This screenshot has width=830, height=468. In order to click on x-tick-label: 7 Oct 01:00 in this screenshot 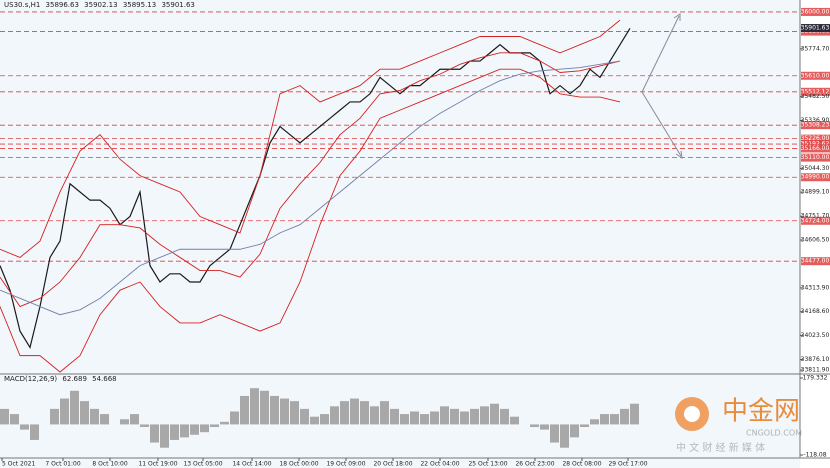, I will do `click(62, 464)`.